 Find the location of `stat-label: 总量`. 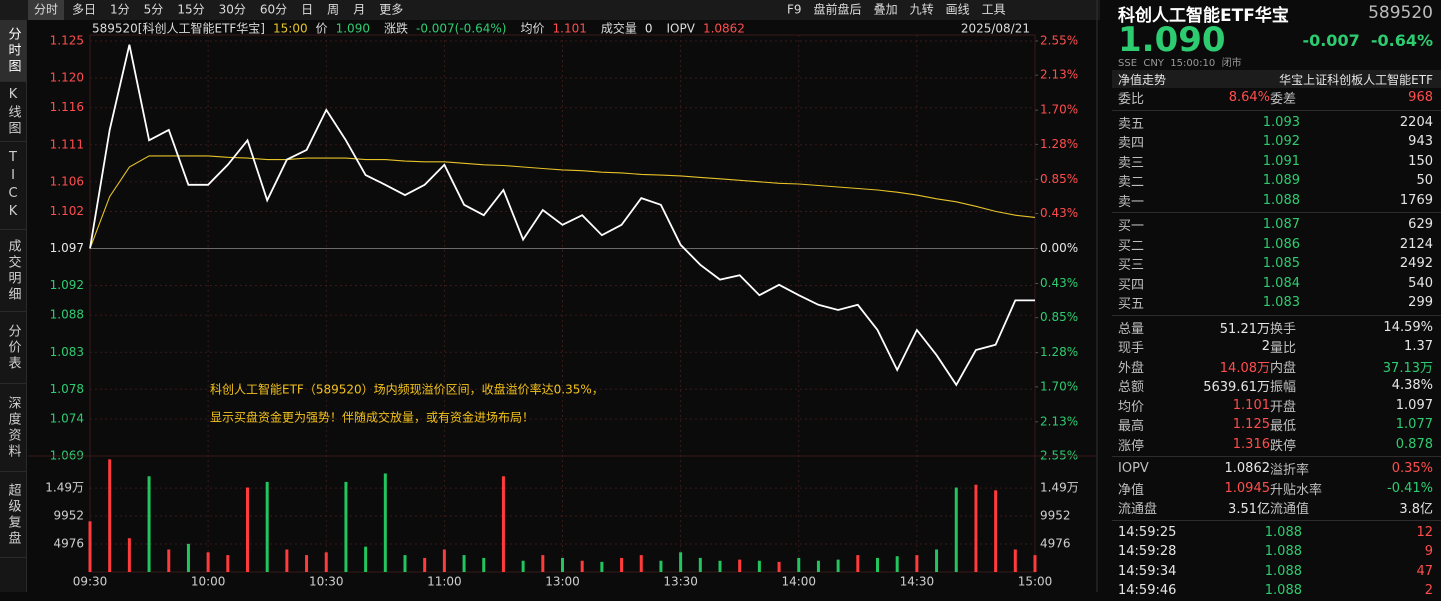

stat-label: 总量 is located at coordinates (1131, 329).